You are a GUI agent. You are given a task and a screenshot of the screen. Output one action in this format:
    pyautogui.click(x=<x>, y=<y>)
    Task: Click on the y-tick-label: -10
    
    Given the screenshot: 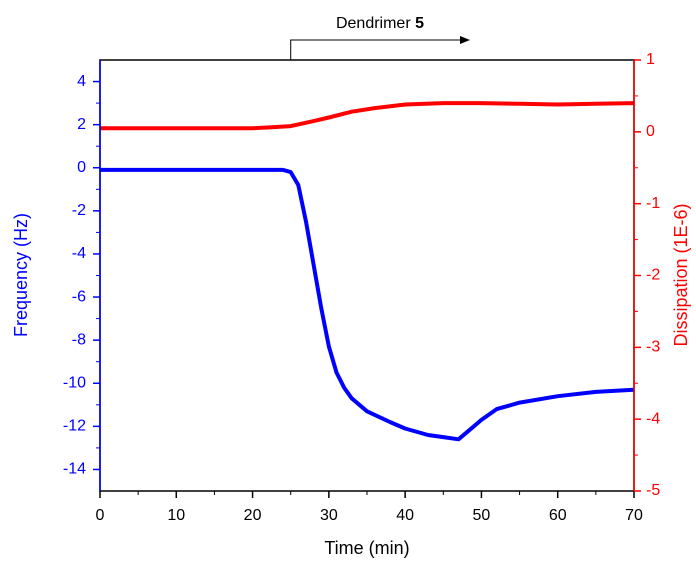 What is the action you would take?
    pyautogui.click(x=74, y=382)
    